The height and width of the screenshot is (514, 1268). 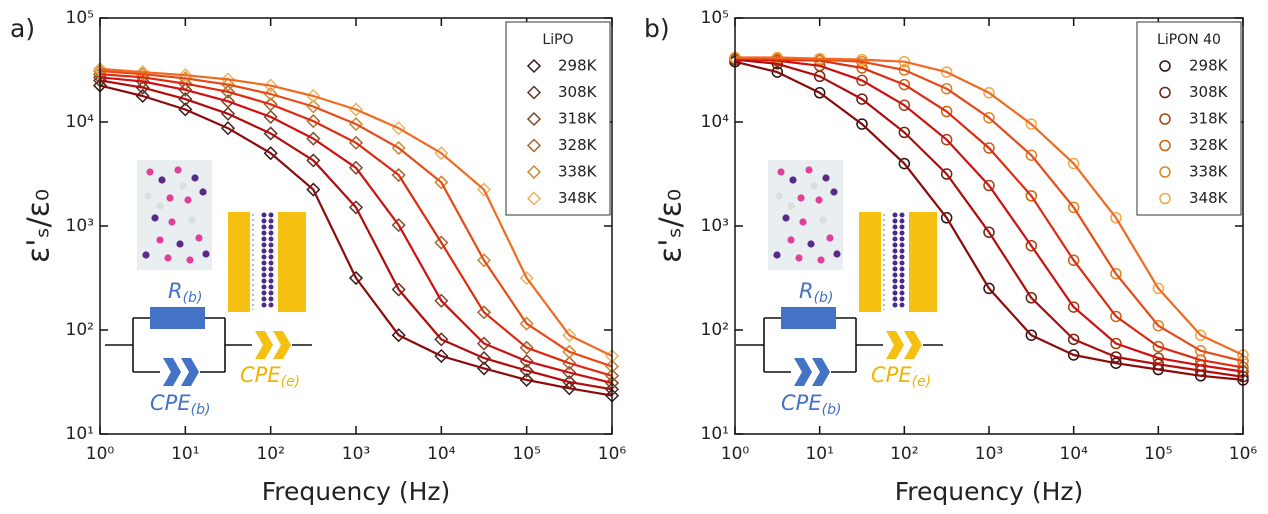 What do you see at coordinates (292, 262) in the screenshot?
I see `electrode` at bounding box center [292, 262].